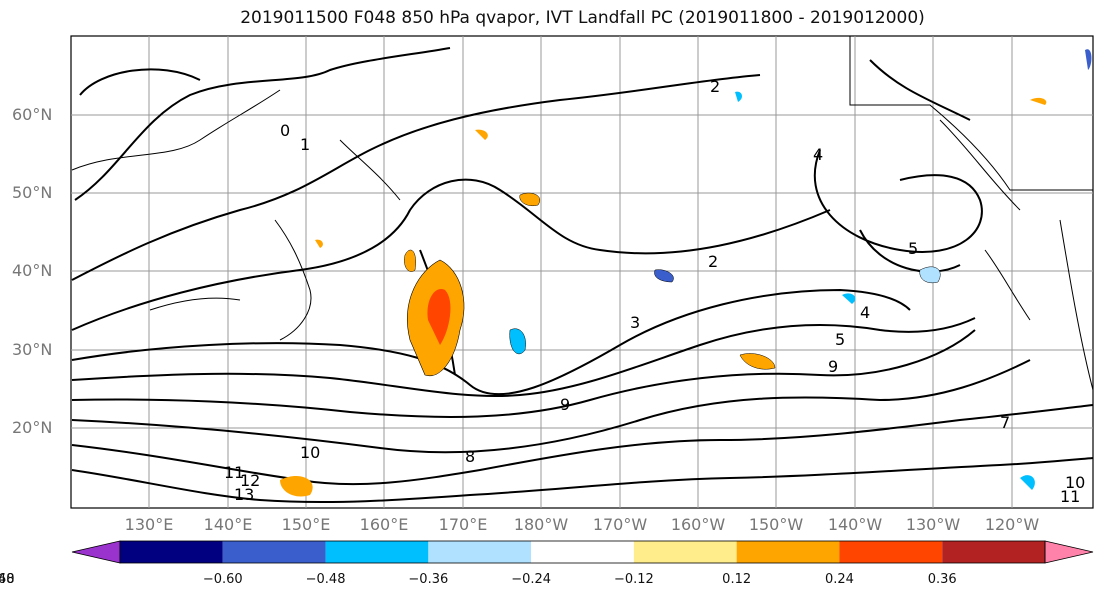 The width and height of the screenshot is (1105, 601). What do you see at coordinates (32, 270) in the screenshot?
I see `latitude-label: 40°N` at bounding box center [32, 270].